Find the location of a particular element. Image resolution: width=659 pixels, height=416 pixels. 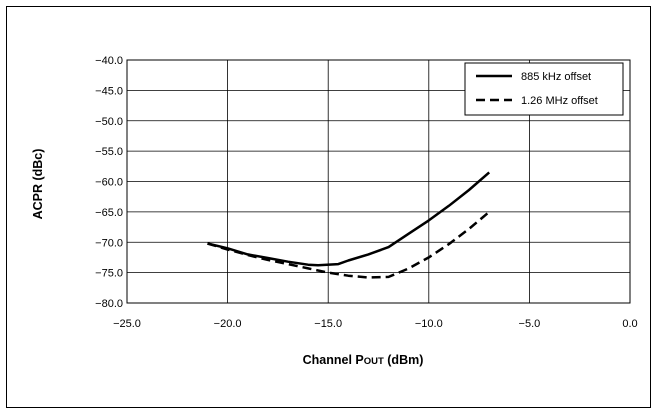

legend-box is located at coordinates (544, 89).